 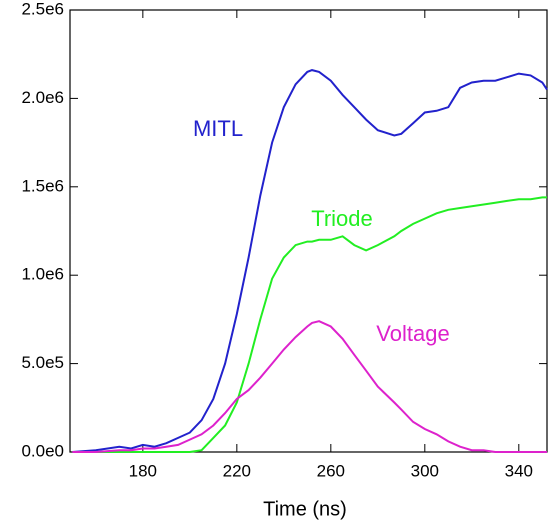 What do you see at coordinates (412, 333) in the screenshot?
I see `series-label: Voltage` at bounding box center [412, 333].